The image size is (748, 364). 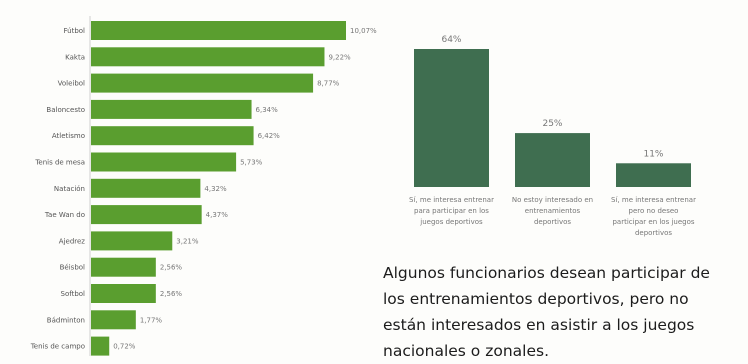 I want to click on category-label: Baloncesto, so click(x=65, y=110).